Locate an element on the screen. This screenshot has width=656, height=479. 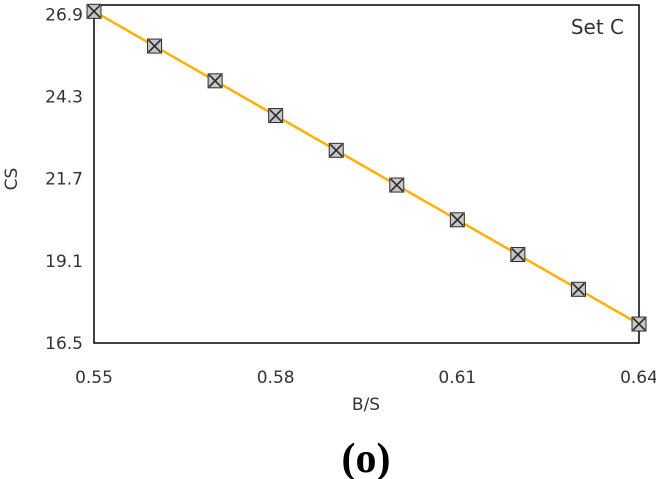
y-tick-label: 21.7 is located at coordinates (64, 180).